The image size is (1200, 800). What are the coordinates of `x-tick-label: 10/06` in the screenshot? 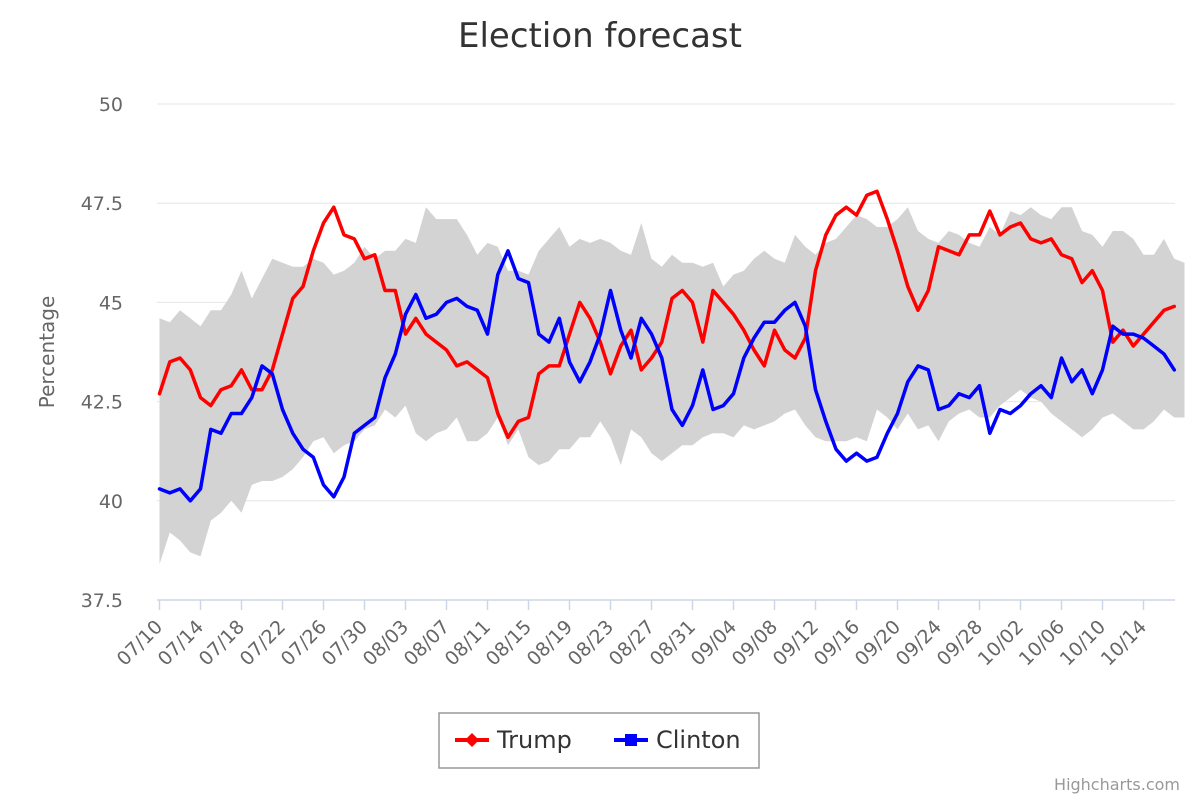 It's located at (1042, 643).